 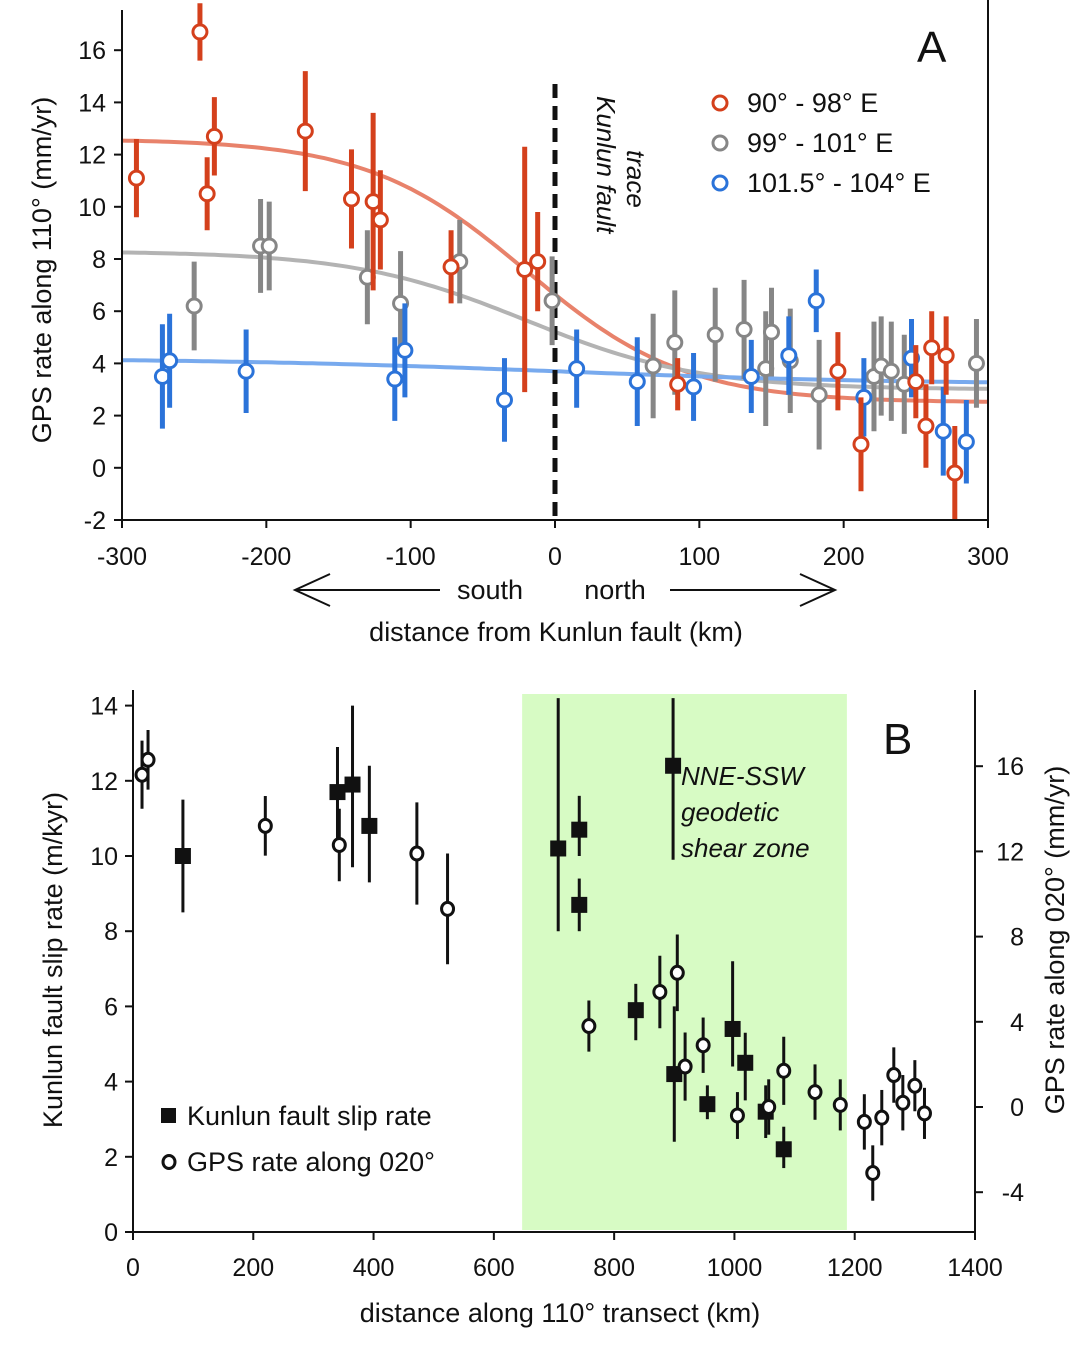 What do you see at coordinates (1013, 1193) in the screenshot?
I see `panel-b-y2-tick-label: -4` at bounding box center [1013, 1193].